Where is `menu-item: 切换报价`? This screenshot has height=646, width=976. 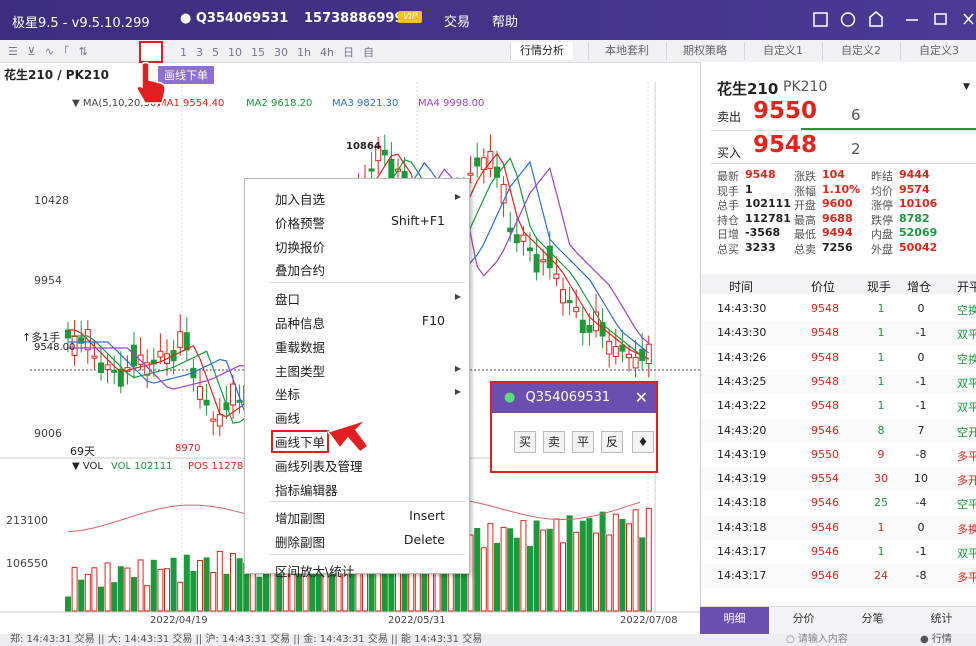
menu-item: 切换报价 is located at coordinates (357, 244).